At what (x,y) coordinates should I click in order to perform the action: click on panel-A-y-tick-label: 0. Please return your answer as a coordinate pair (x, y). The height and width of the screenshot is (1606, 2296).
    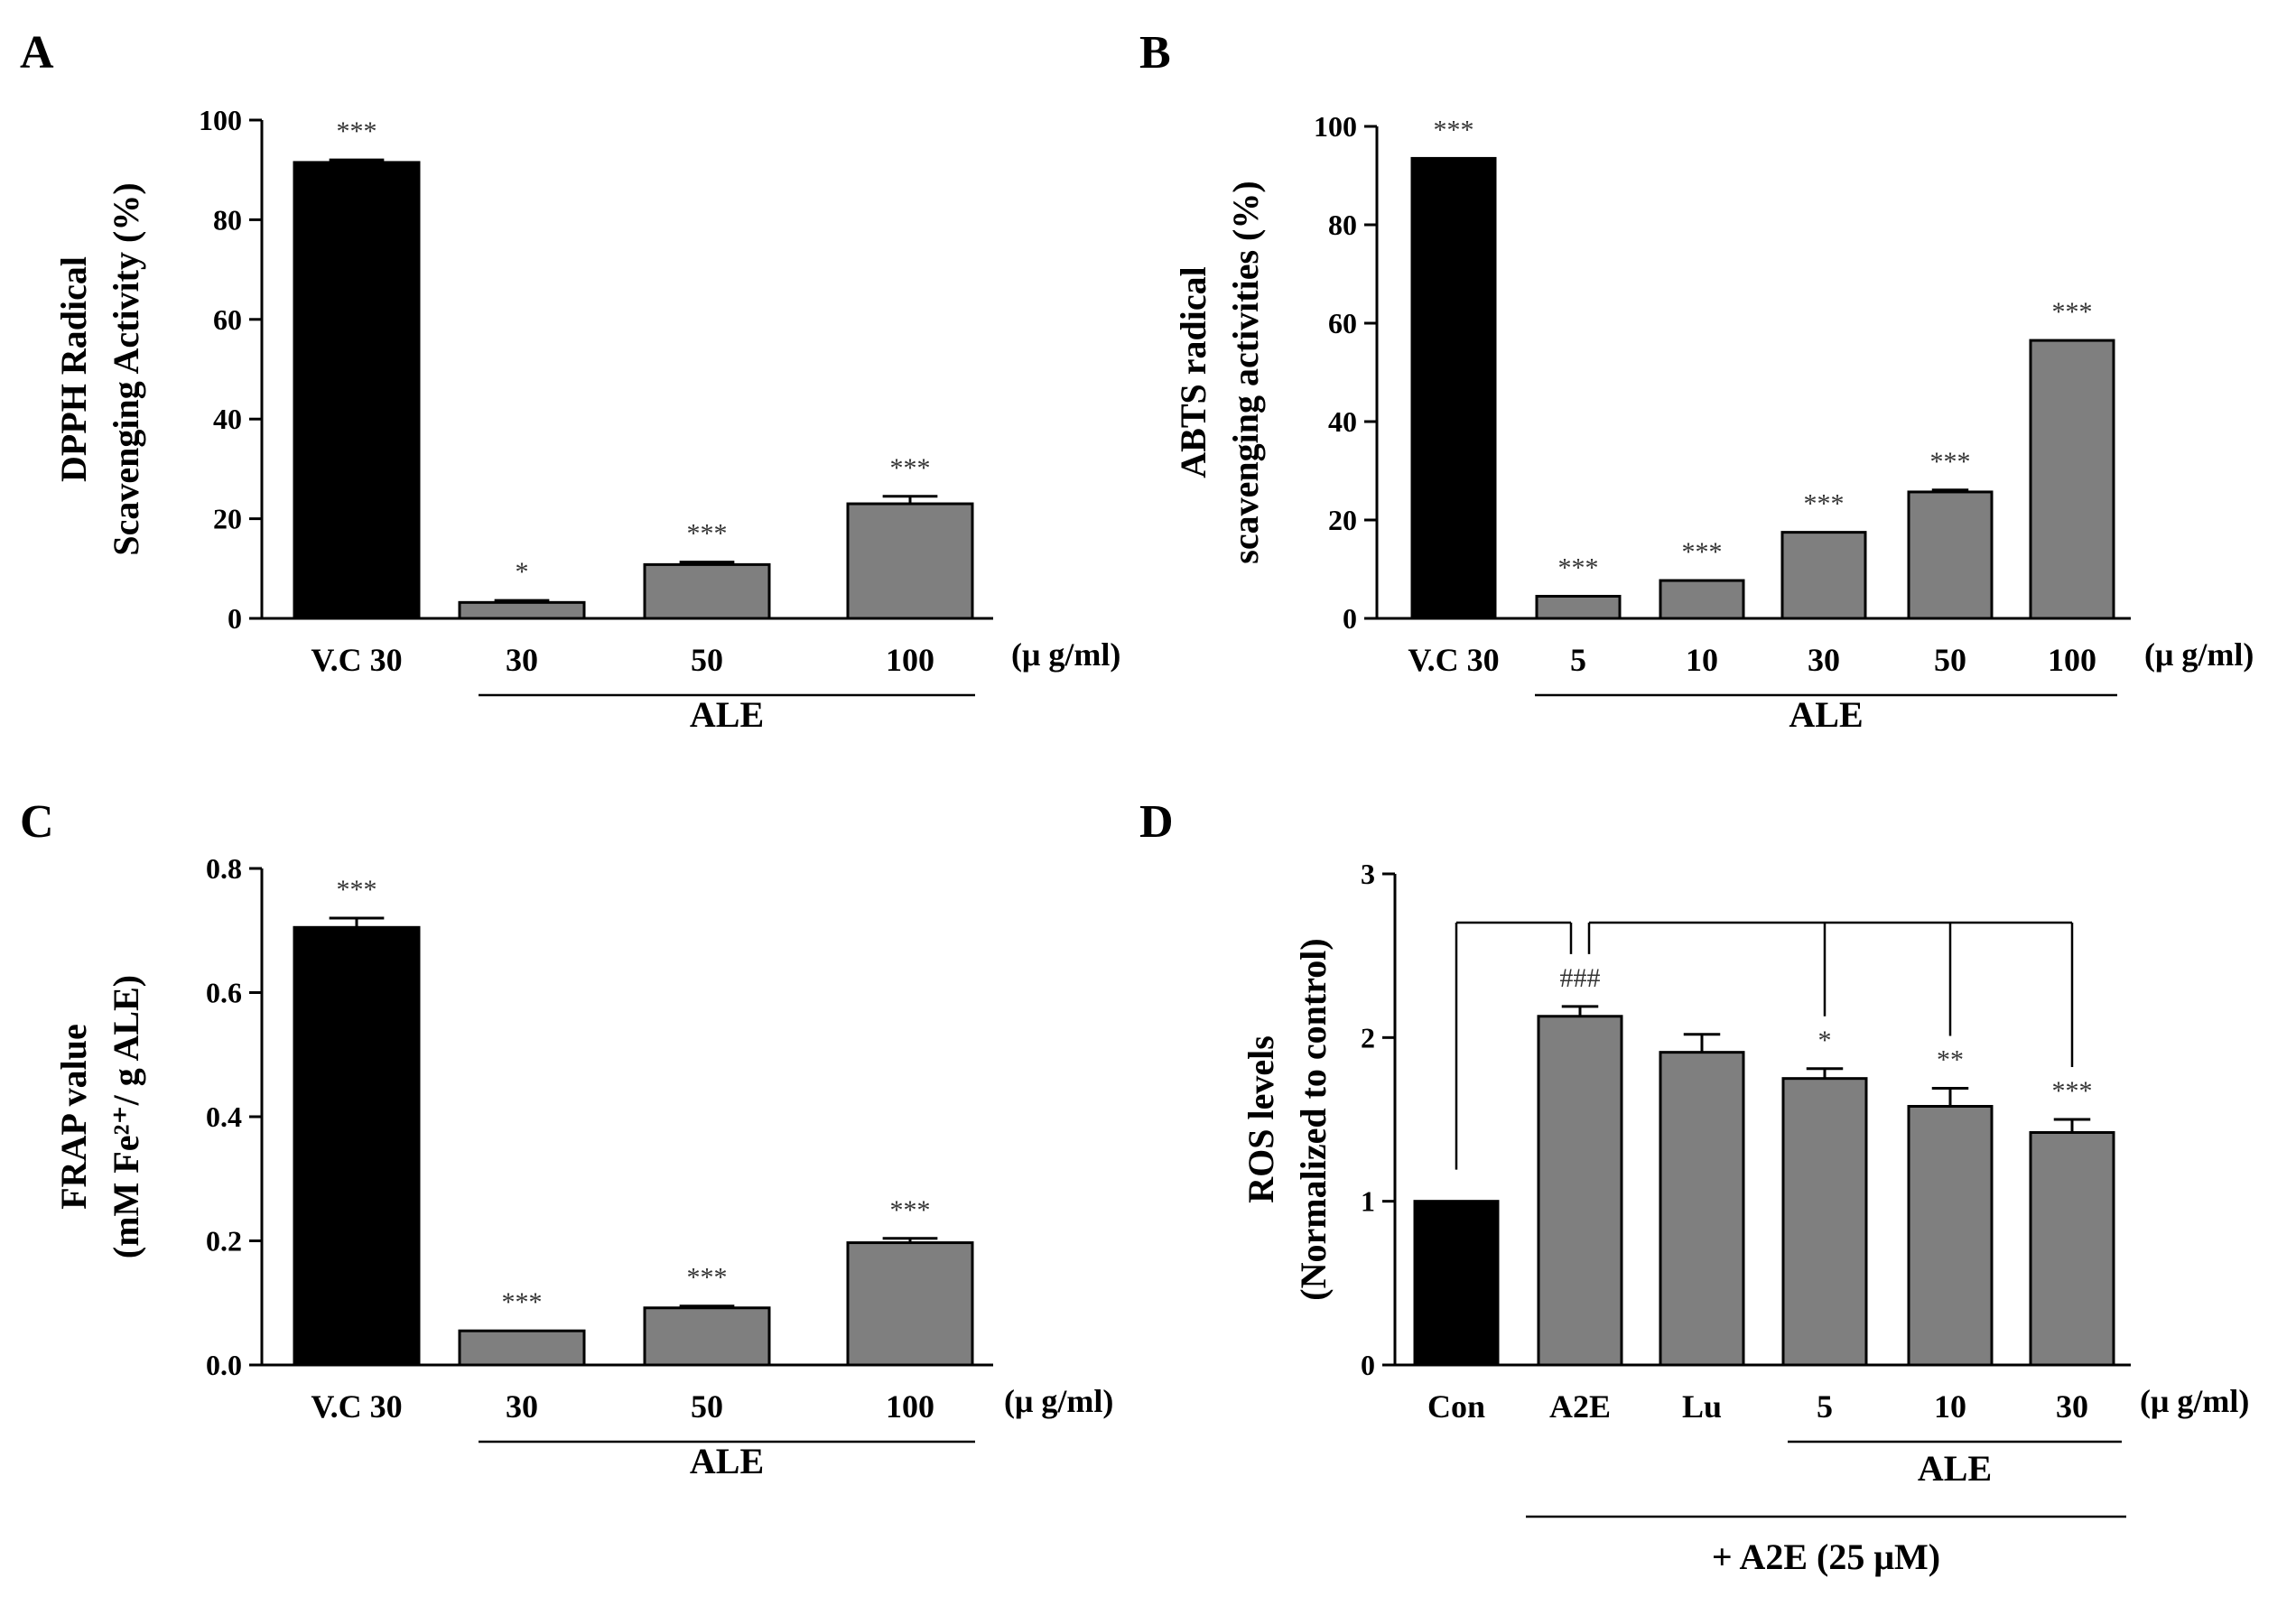
    Looking at the image, I should click on (235, 618).